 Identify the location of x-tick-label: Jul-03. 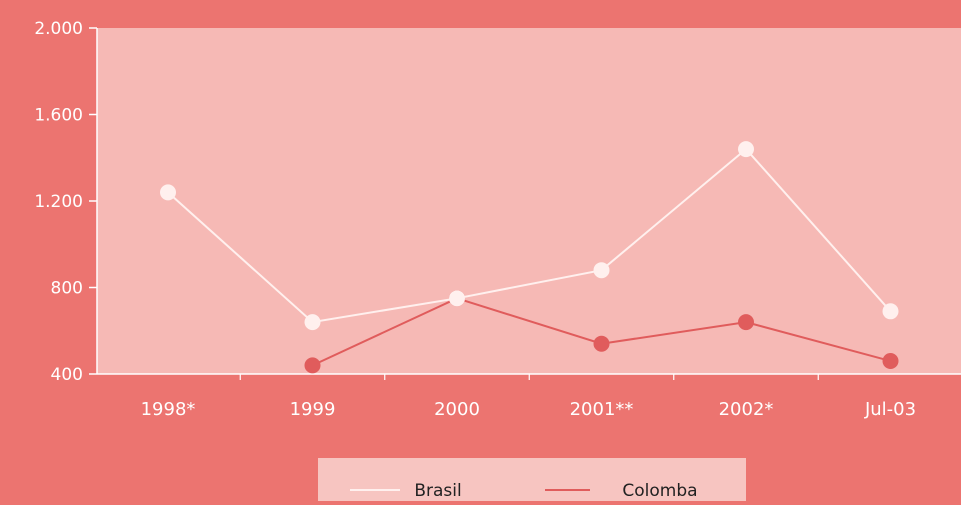
(890, 409).